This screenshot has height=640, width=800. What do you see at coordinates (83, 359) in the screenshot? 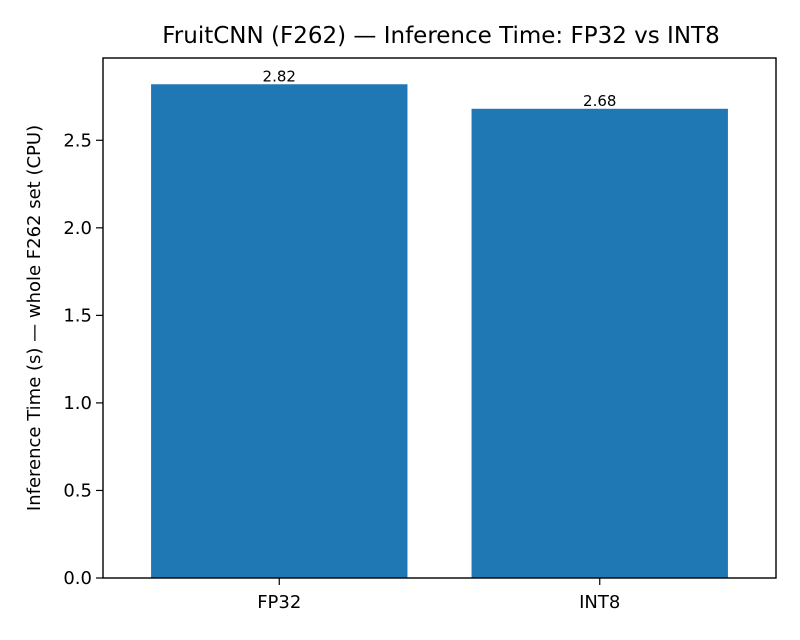
I see `y-axis: 0.0 0.5 1.0 1.5 2.0 2.5` at bounding box center [83, 359].